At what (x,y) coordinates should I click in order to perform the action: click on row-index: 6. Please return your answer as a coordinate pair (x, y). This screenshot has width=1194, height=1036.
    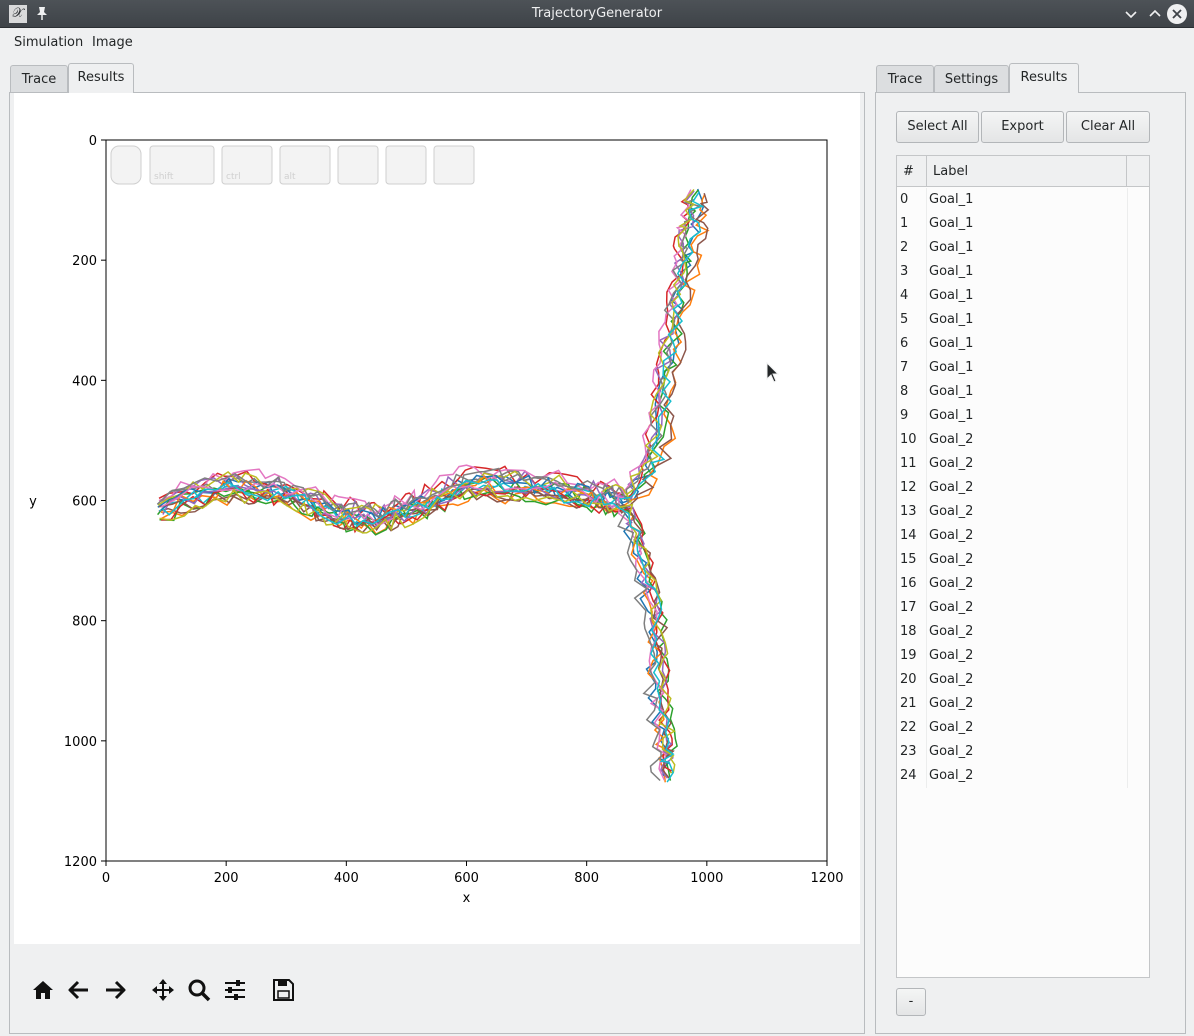
    Looking at the image, I should click on (904, 343).